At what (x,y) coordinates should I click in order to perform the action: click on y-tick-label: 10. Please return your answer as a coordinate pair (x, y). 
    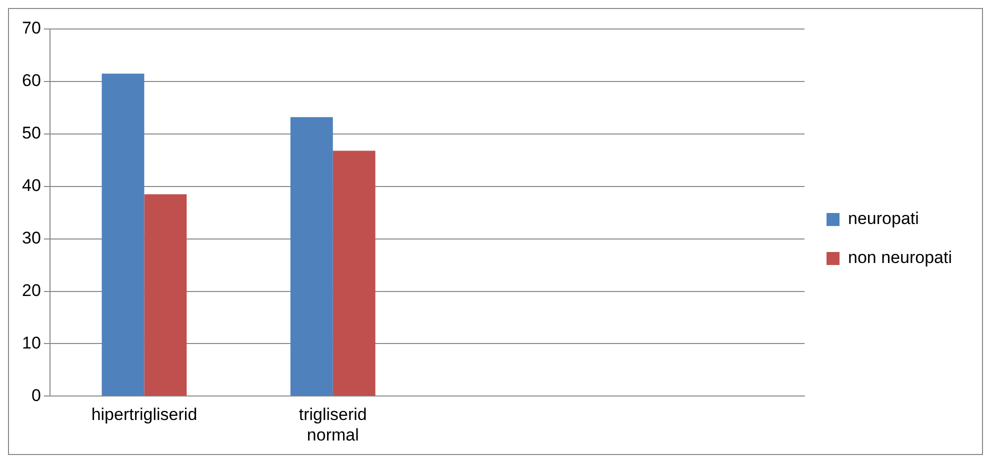
    Looking at the image, I should click on (31, 342).